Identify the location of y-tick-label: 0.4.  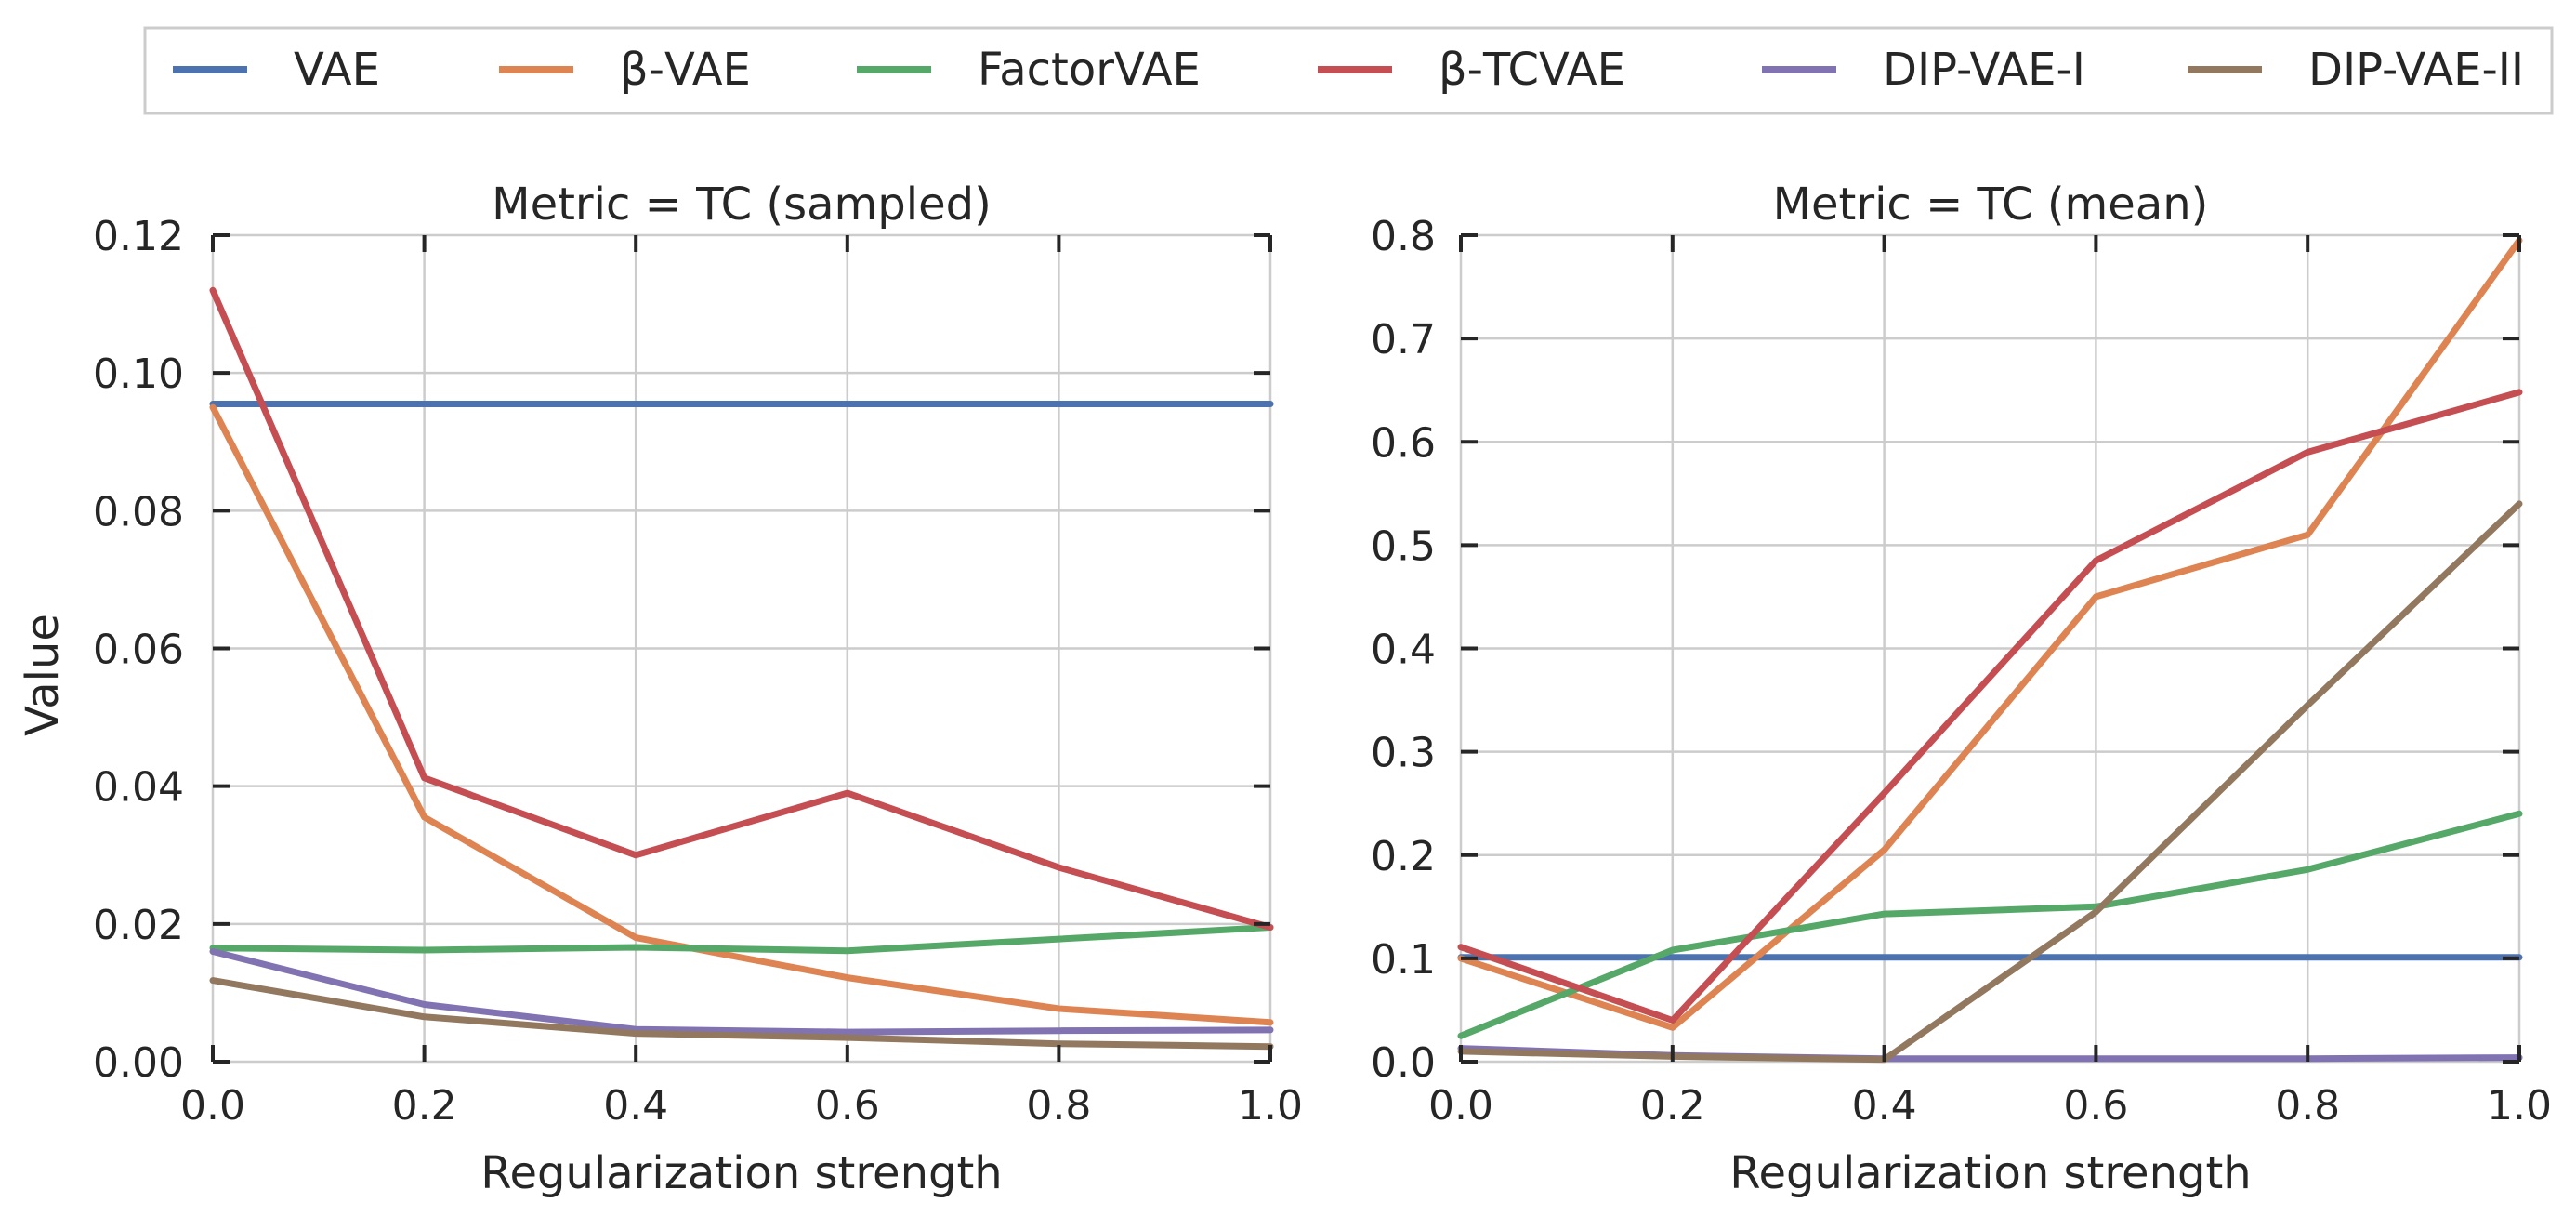
(1403, 650).